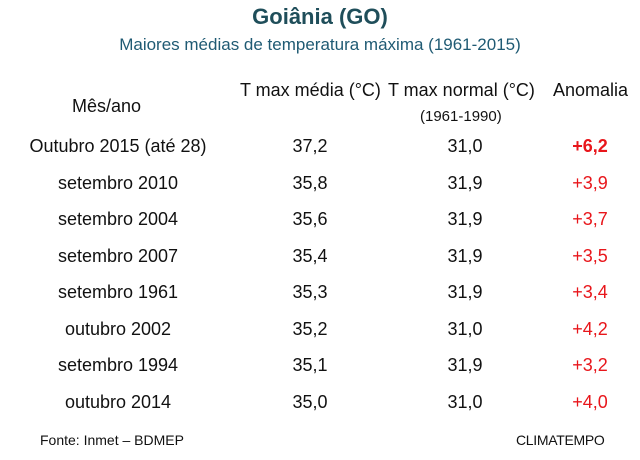 This screenshot has width=640, height=460. What do you see at coordinates (310, 328) in the screenshot?
I see `cell-tmax: 35,2` at bounding box center [310, 328].